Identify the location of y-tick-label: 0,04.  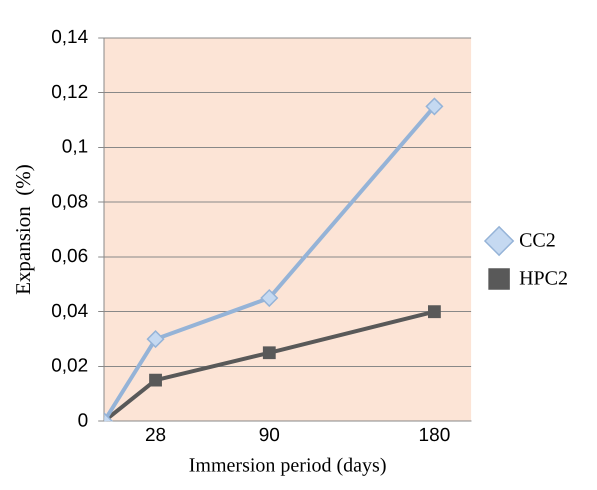
(70, 311).